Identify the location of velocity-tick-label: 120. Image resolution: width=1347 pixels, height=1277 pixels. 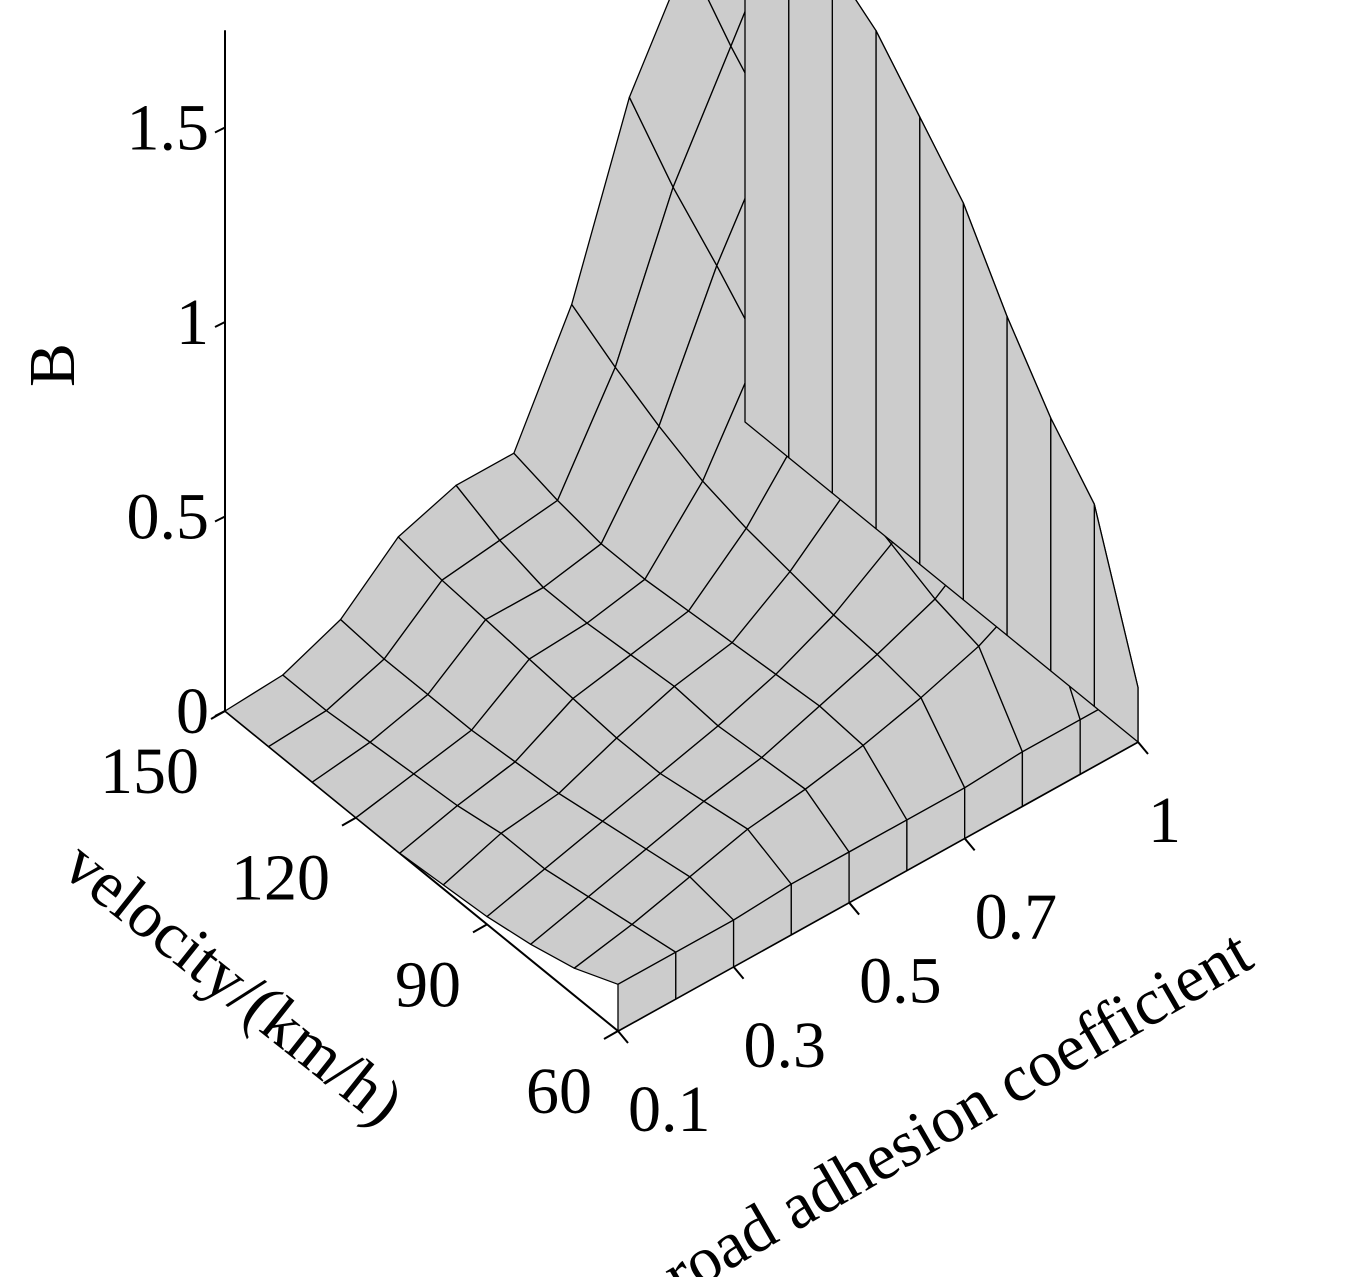
(280, 878).